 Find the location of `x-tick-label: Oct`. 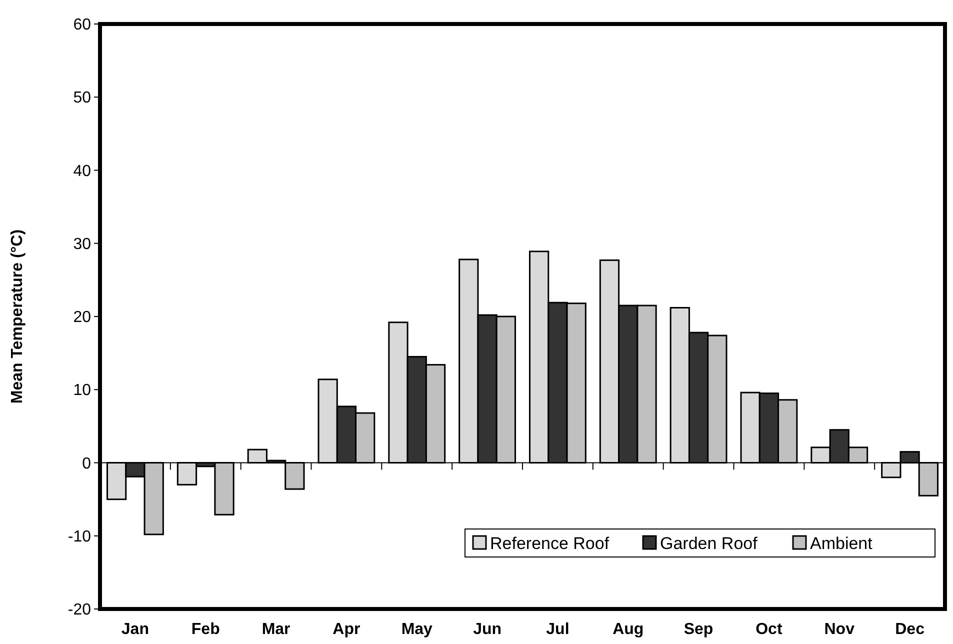

x-tick-label: Oct is located at coordinates (769, 629).